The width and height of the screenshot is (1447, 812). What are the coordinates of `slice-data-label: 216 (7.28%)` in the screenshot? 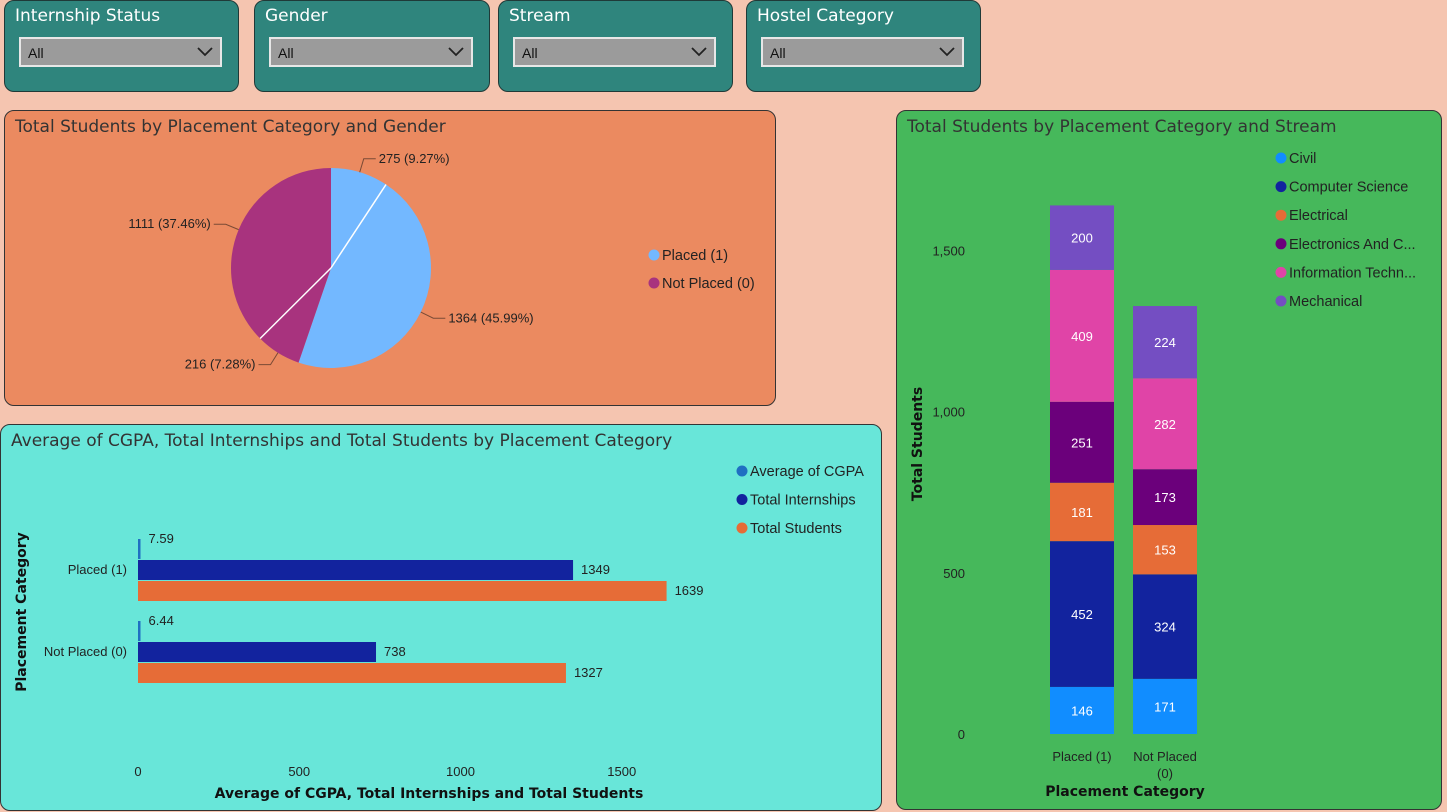 It's located at (220, 364).